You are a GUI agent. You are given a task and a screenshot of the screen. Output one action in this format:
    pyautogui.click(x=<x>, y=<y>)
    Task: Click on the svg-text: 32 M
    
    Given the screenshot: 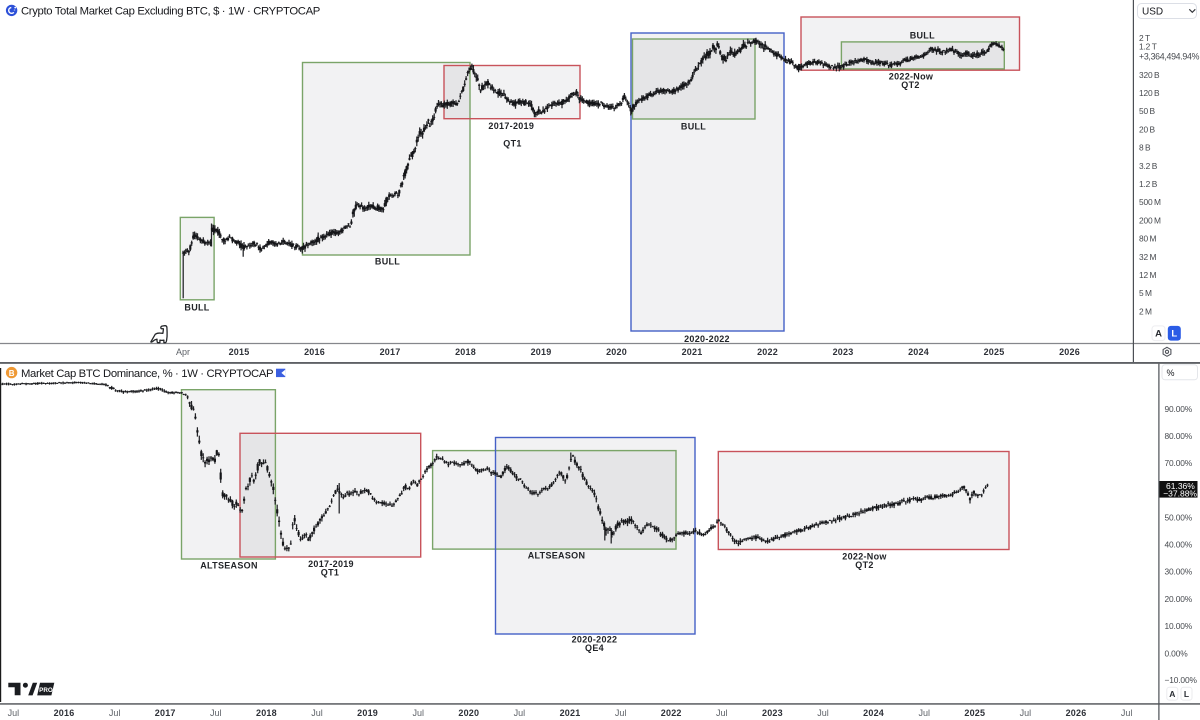 What is the action you would take?
    pyautogui.click(x=1148, y=257)
    